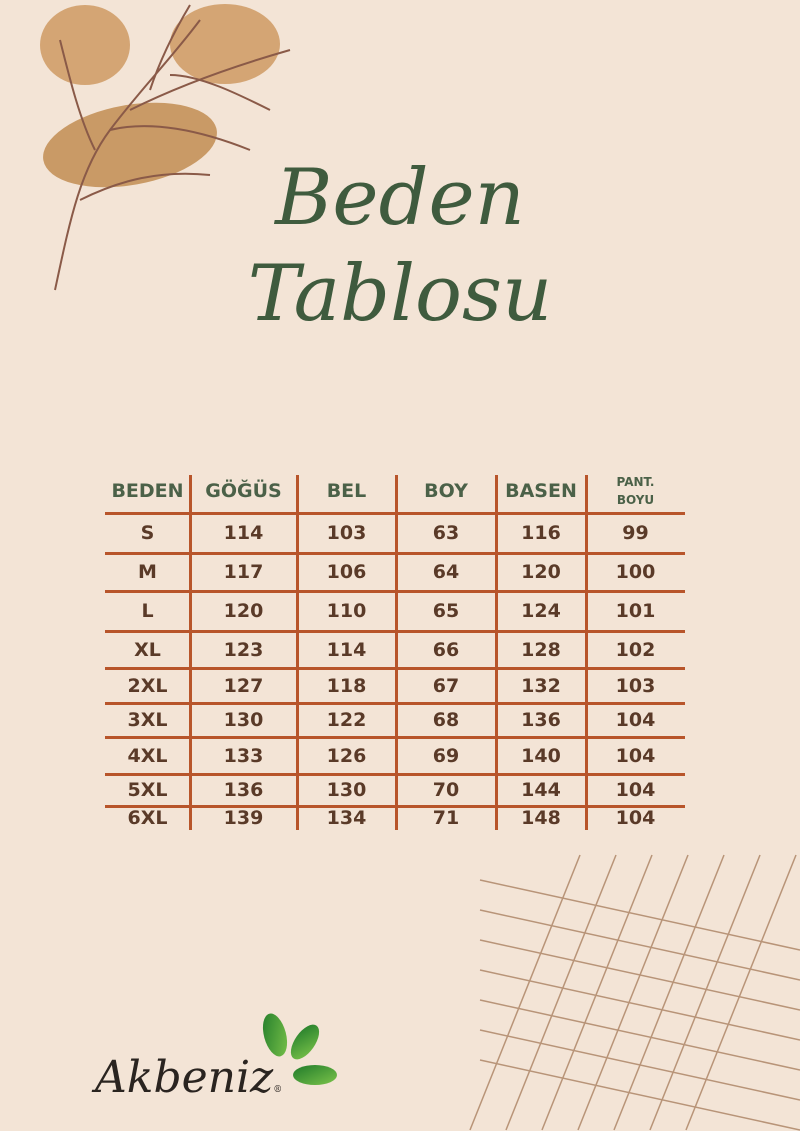 This screenshot has width=800, height=1131. I want to click on measurement-cell: 118, so click(346, 685).